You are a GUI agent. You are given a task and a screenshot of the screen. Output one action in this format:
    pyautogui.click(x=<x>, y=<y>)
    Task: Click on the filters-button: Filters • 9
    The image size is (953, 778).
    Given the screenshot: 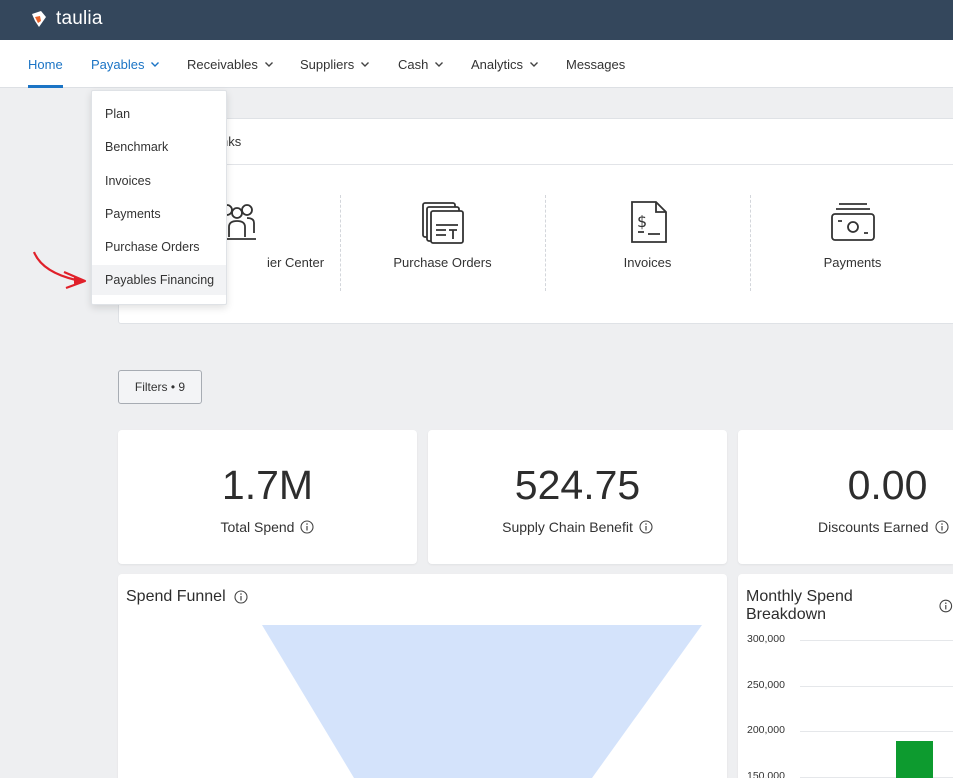 What is the action you would take?
    pyautogui.click(x=160, y=387)
    